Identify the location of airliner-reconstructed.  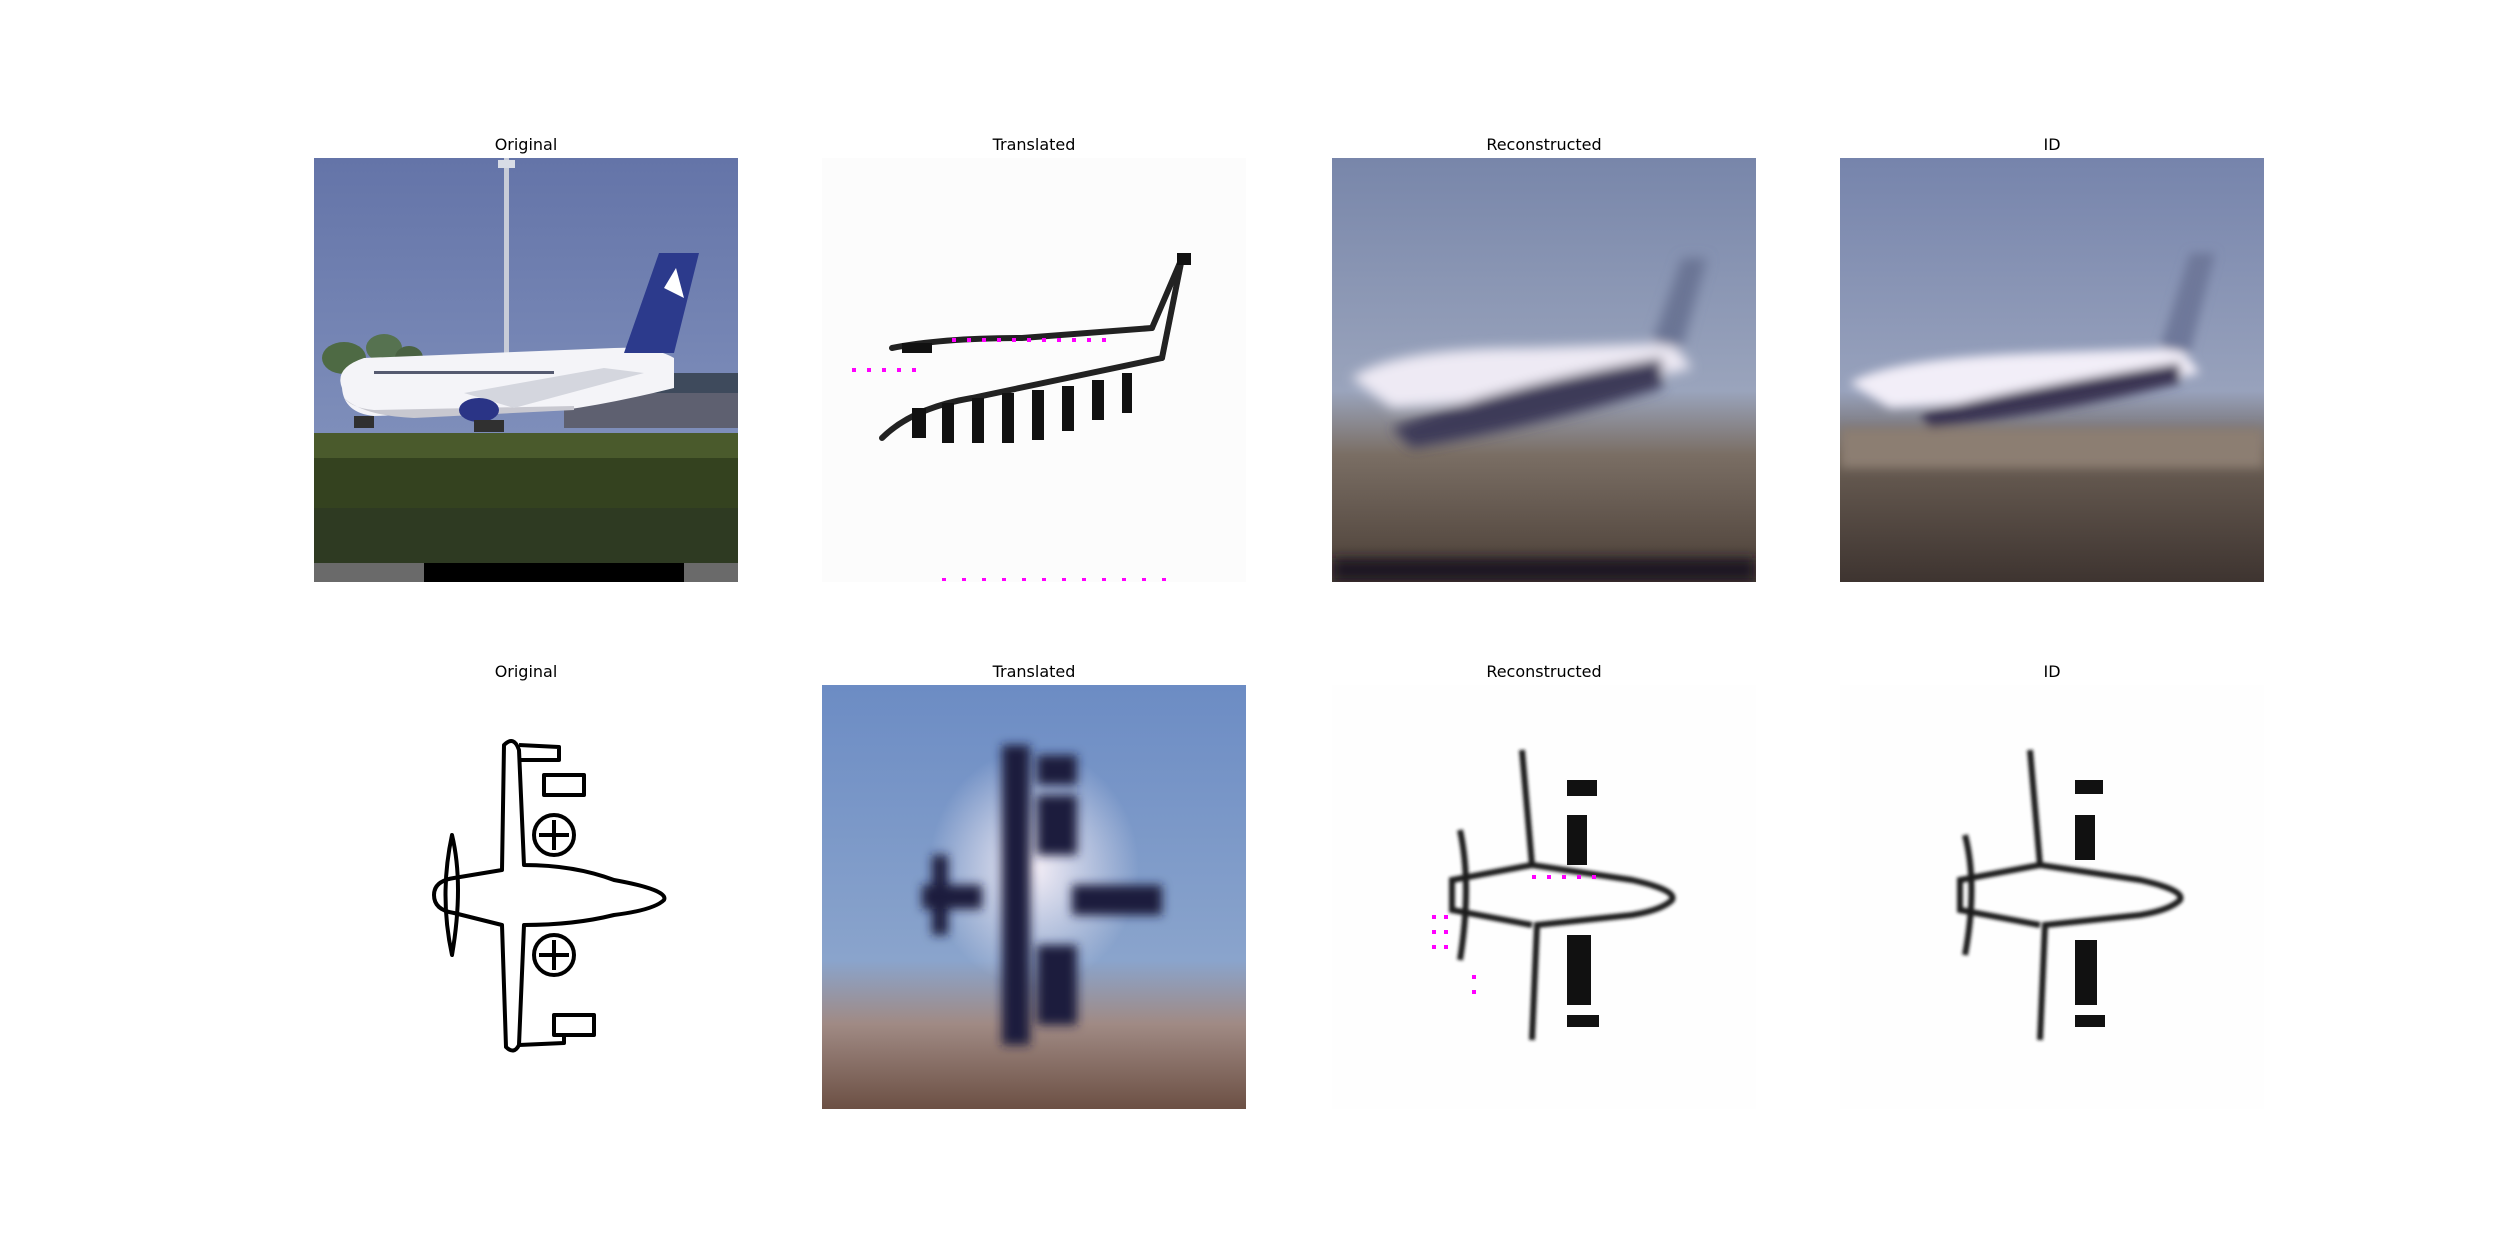
(1544, 370).